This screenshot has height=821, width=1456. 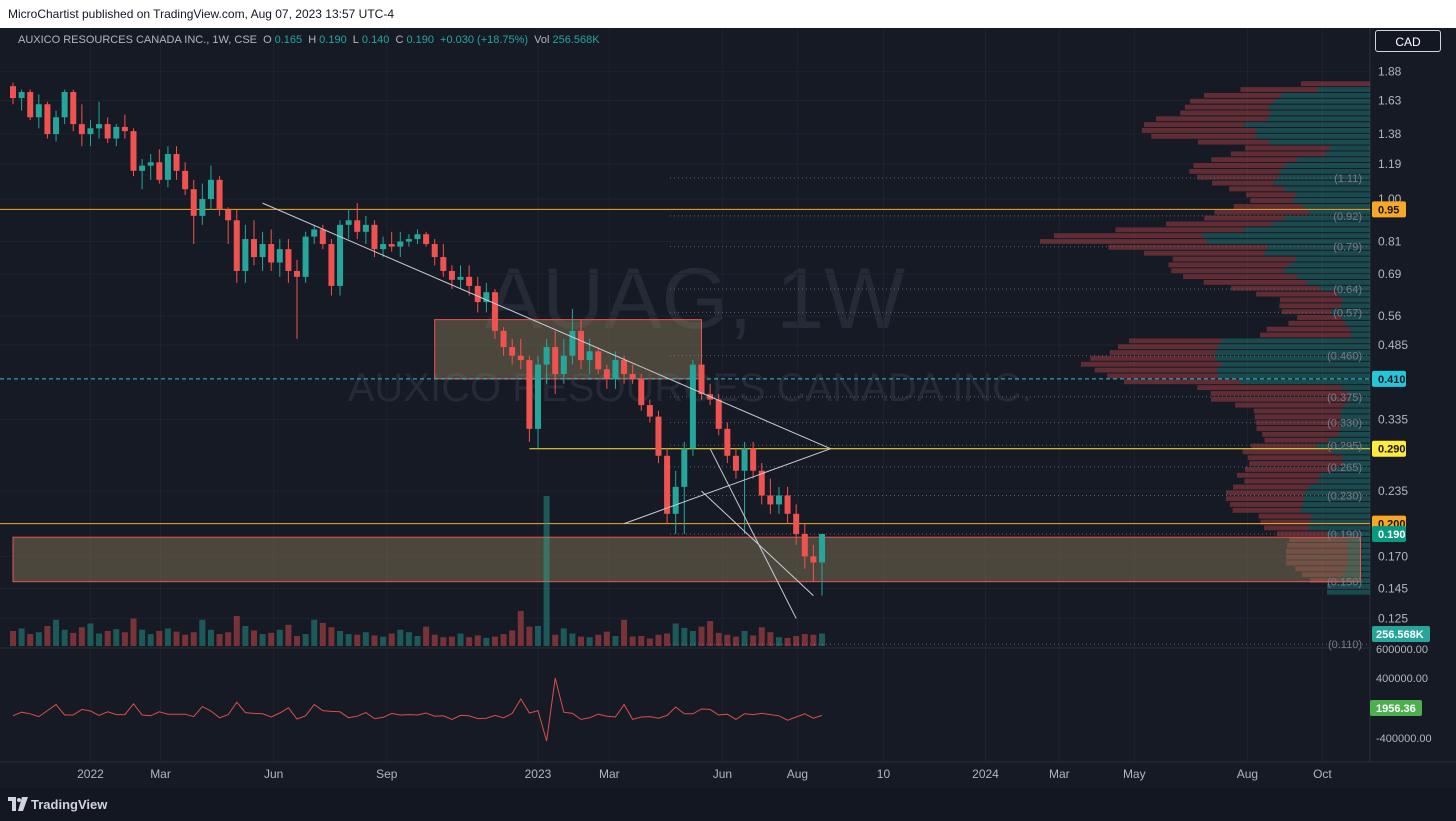 I want to click on volume-tag, so click(x=1401, y=634).